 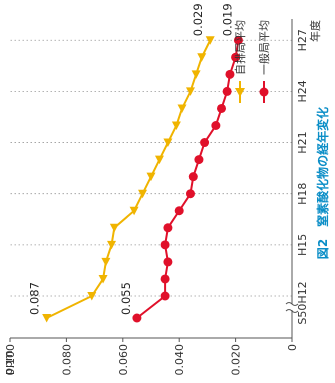 What do you see at coordinates (240, 47) in the screenshot?
I see `legend-label: 自排局平均` at bounding box center [240, 47].